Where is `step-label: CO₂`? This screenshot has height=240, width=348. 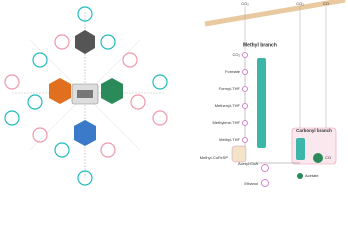 step-label: CO₂ is located at coordinates (236, 54).